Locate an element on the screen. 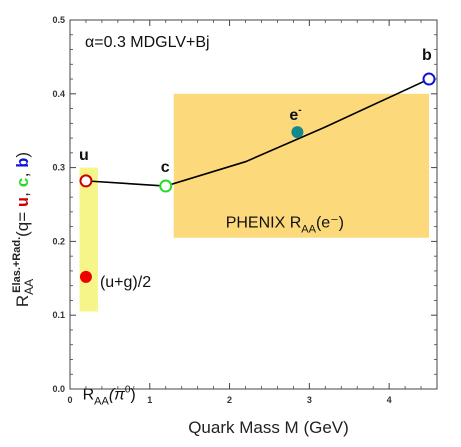  y-tick-label: 0.4 is located at coordinates (58, 94).